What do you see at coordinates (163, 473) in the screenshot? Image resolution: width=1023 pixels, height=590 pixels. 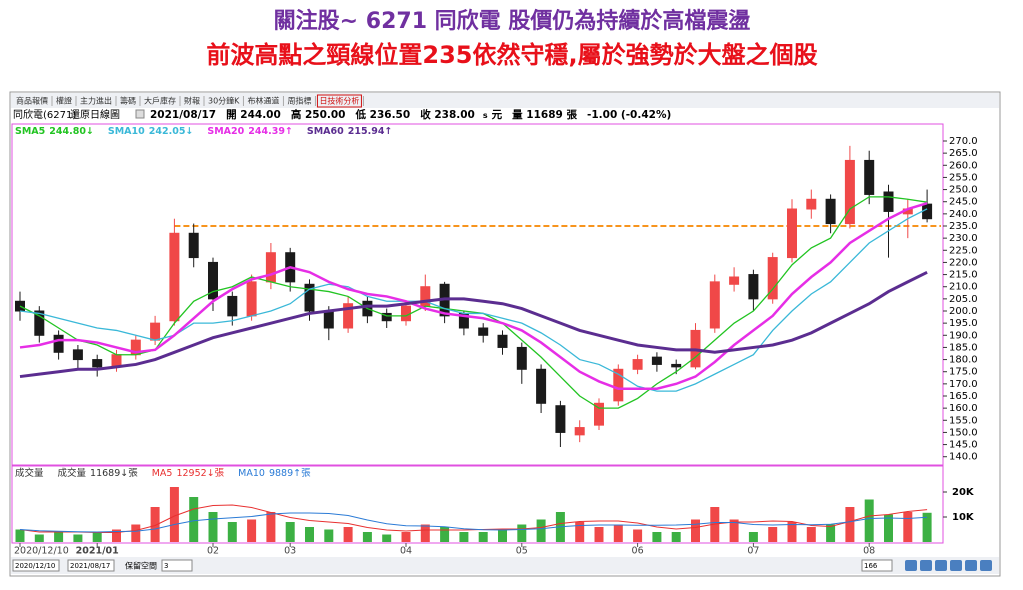 I see `text-line: 成交量 成交量 11689↓張 MA5 12952↓張 MA10 9889↑張` at bounding box center [163, 473].